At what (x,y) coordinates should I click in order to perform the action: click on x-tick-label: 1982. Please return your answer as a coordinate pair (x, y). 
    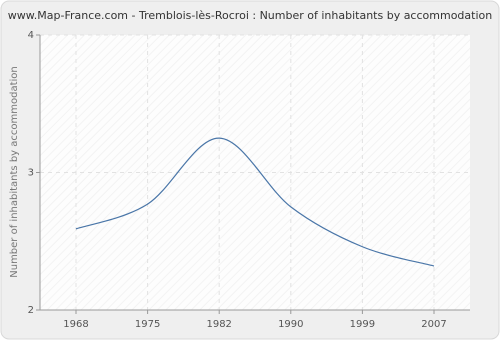
    Looking at the image, I should click on (218, 324).